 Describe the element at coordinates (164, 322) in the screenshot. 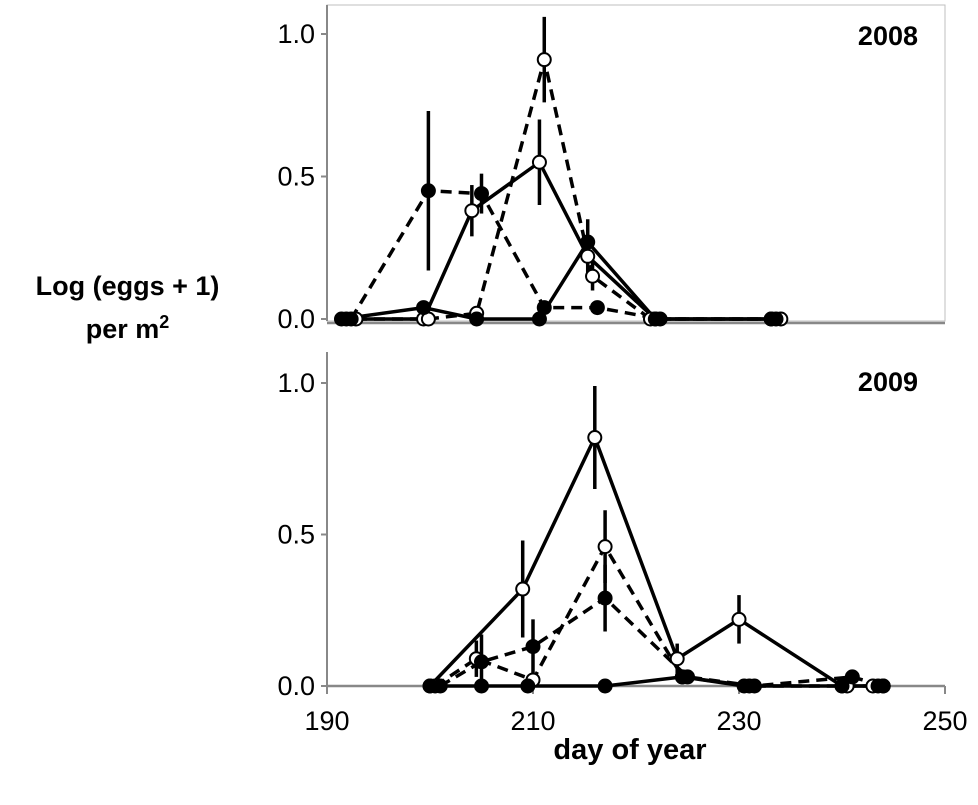

I see `y-axis-label-superscript: 2` at that location.